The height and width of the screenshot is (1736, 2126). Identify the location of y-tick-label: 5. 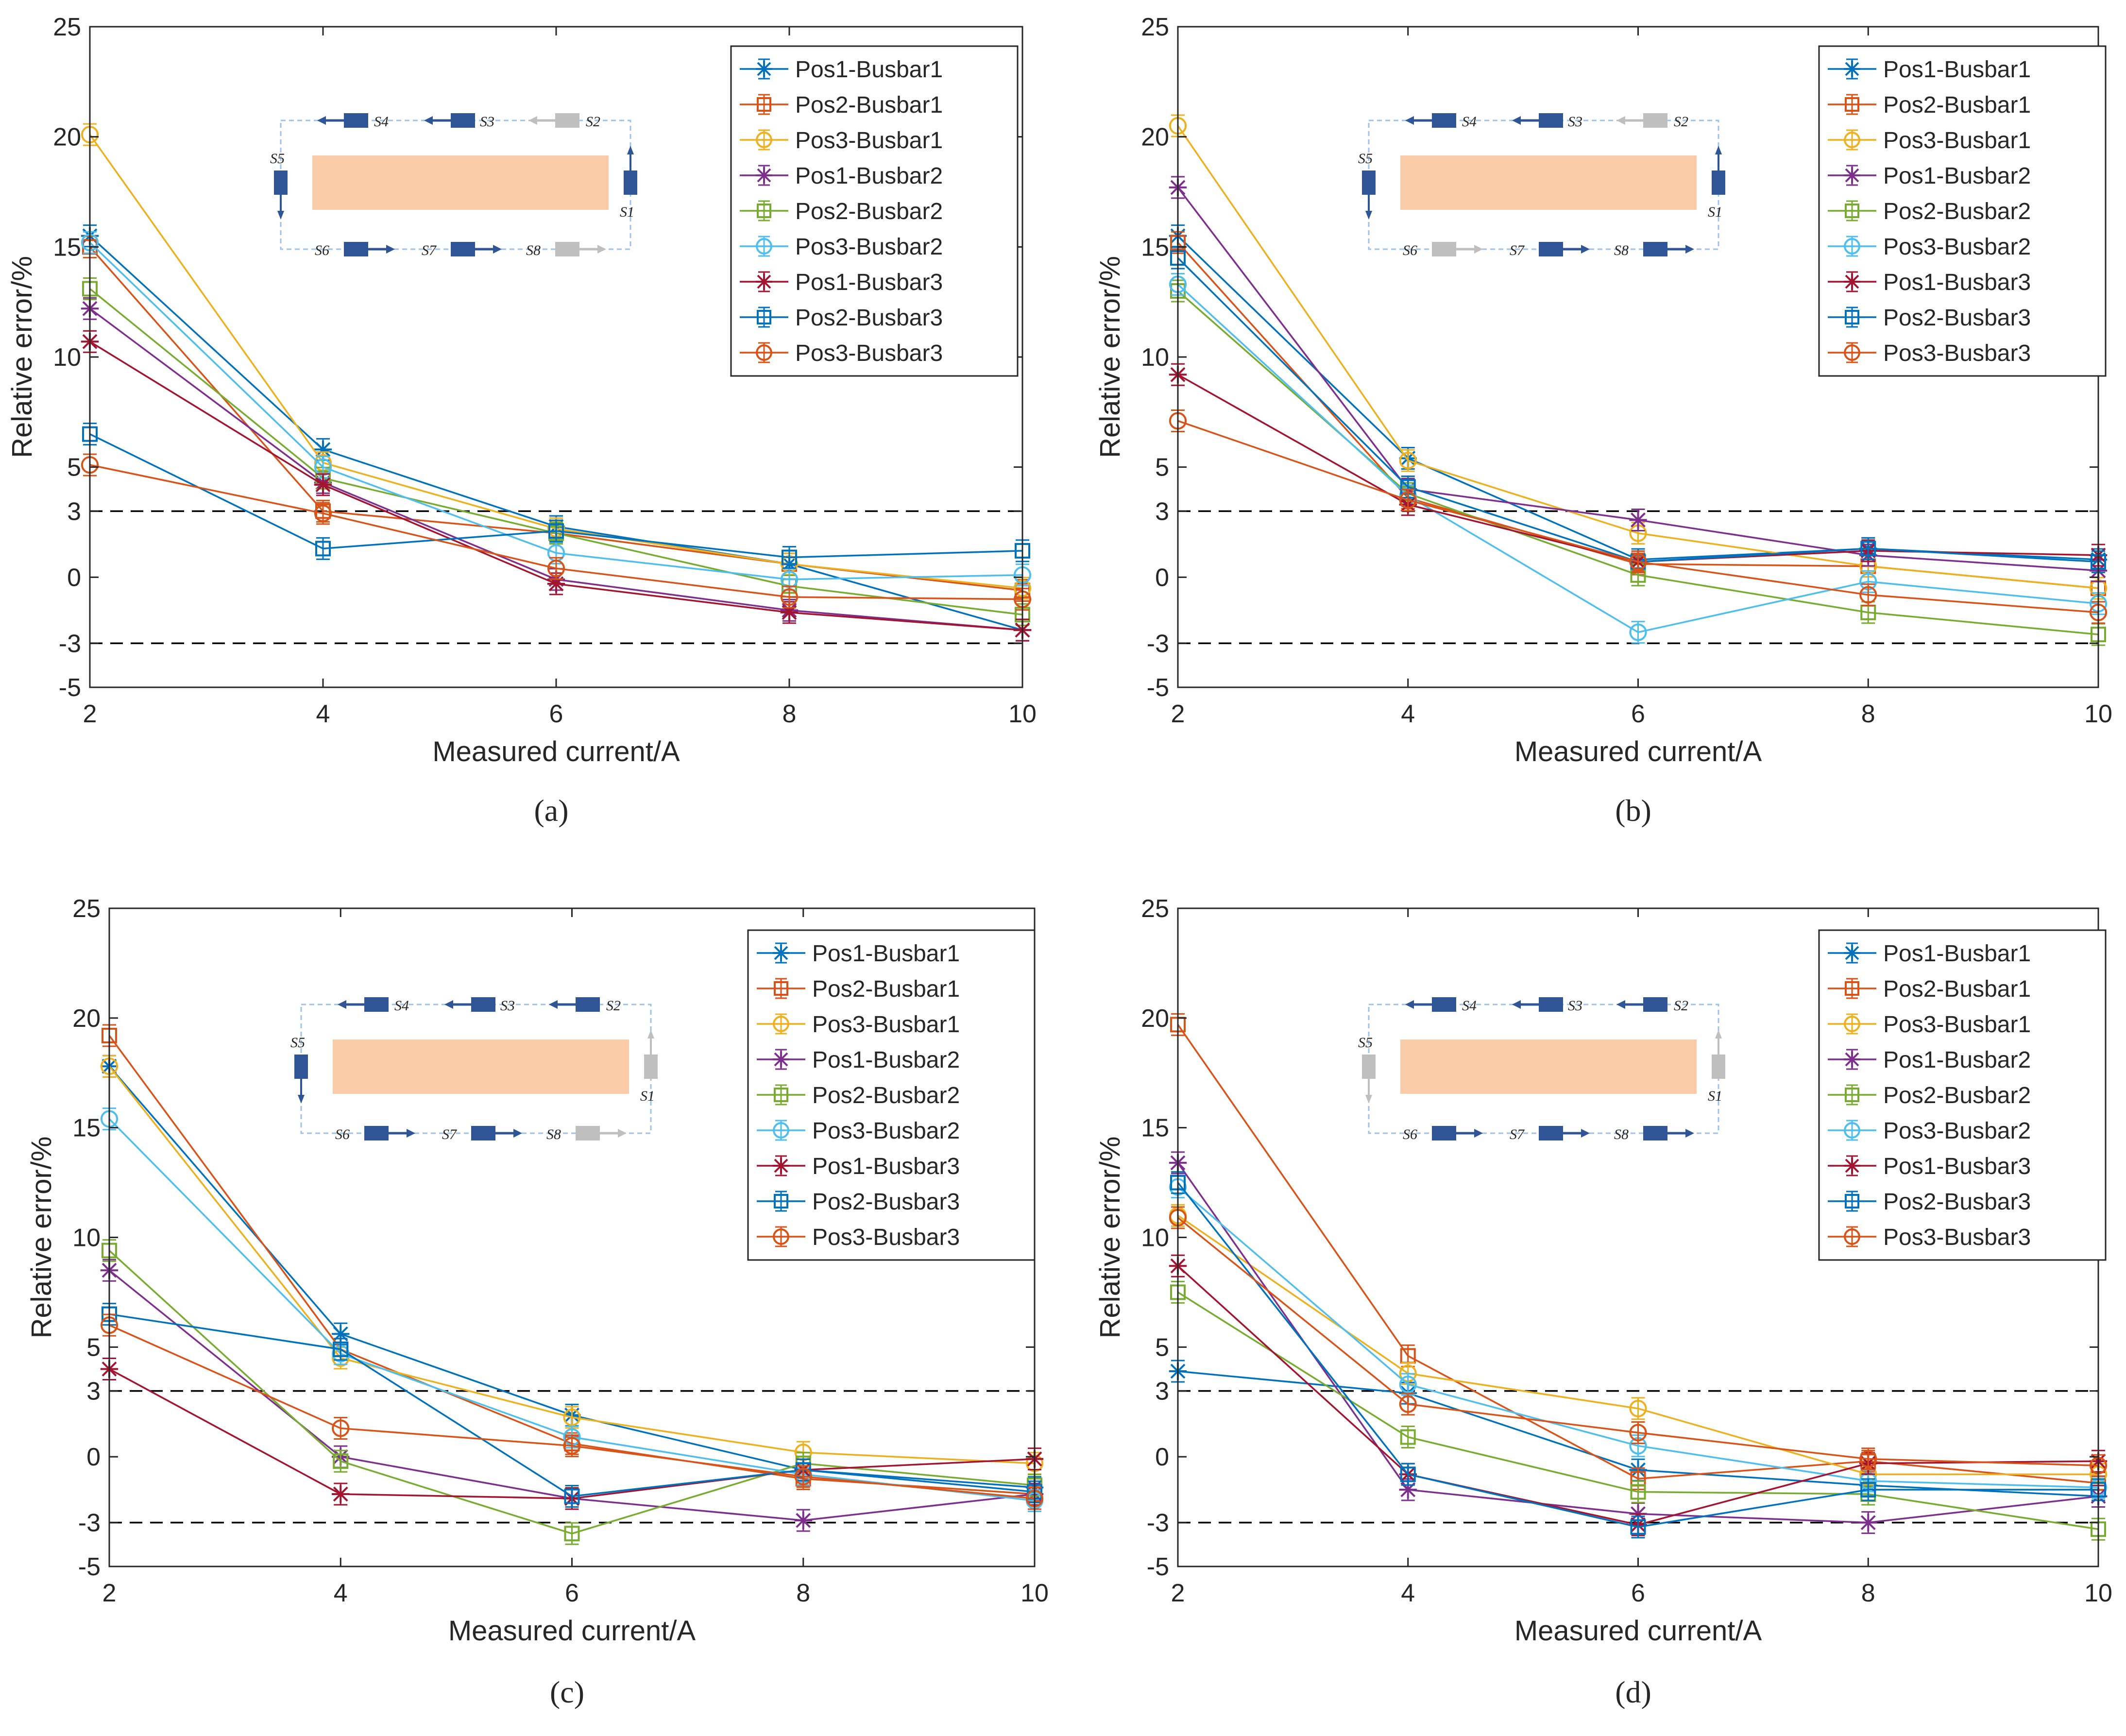
(93, 1347).